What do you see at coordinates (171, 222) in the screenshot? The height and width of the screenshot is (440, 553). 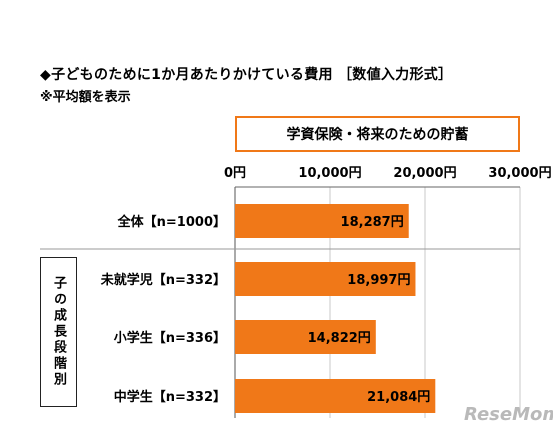 I see `category-label: 全体【n=1000】` at bounding box center [171, 222].